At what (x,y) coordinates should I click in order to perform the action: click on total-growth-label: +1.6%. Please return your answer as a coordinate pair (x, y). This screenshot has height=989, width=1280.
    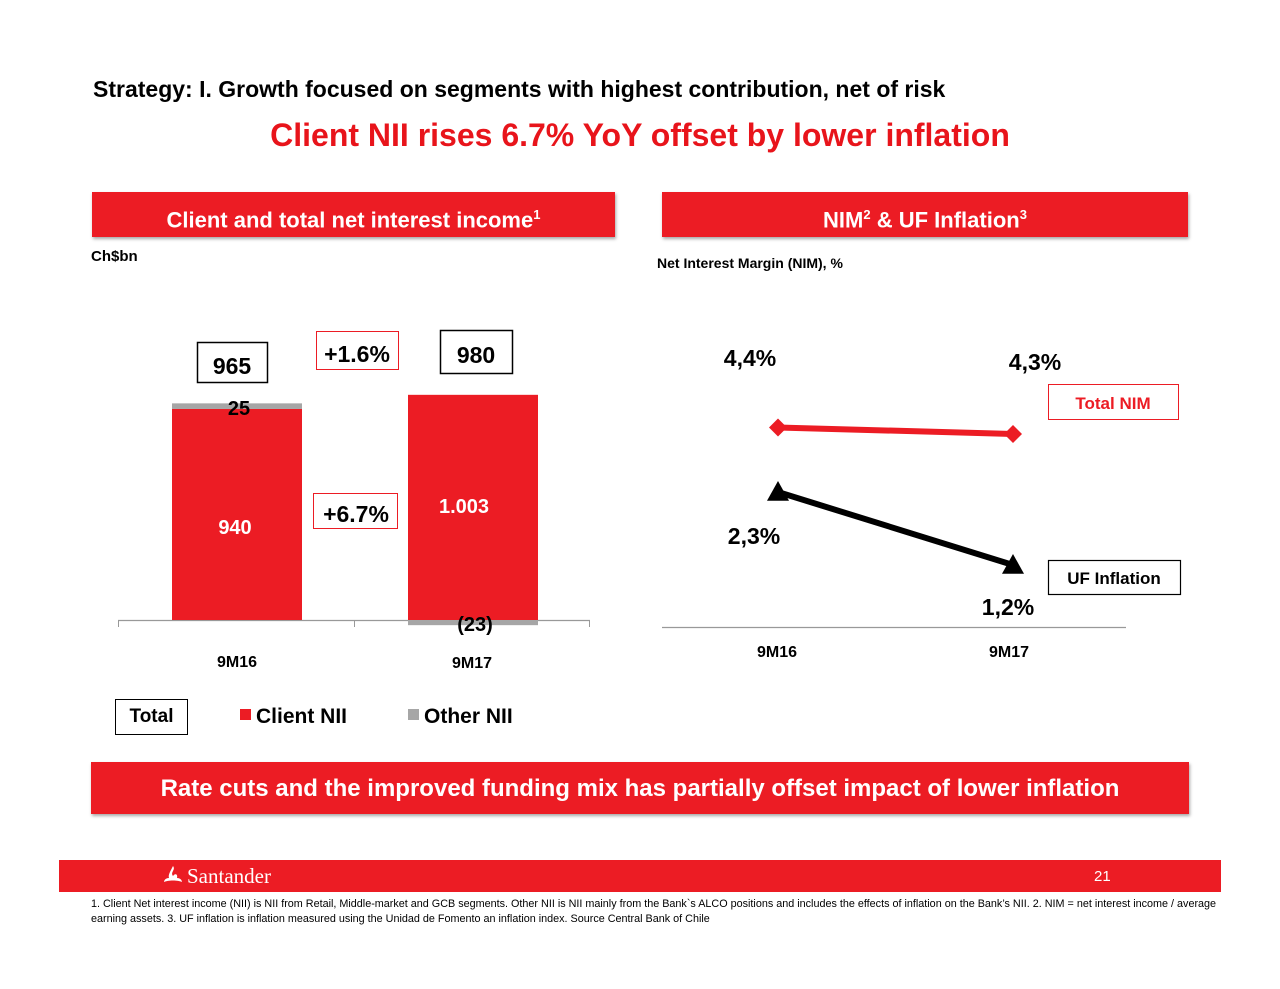
    Looking at the image, I should click on (357, 354).